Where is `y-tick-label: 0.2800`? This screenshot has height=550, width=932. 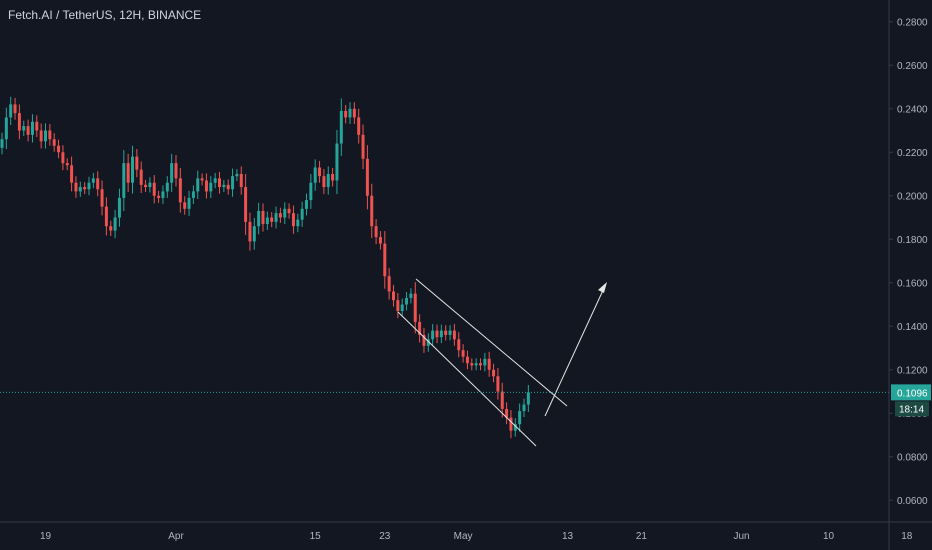 y-tick-label: 0.2800 is located at coordinates (912, 22).